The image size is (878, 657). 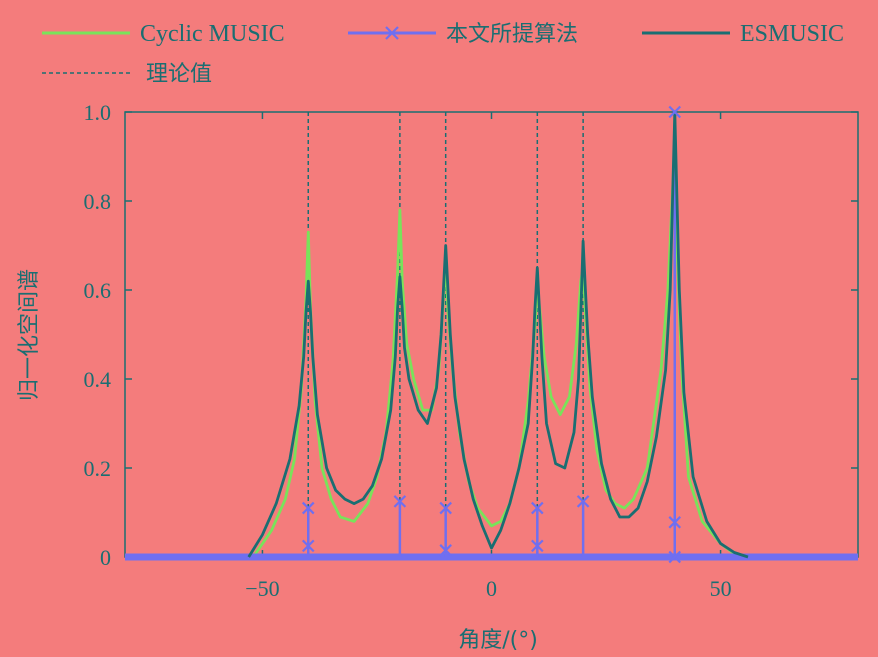 What do you see at coordinates (392, 33) in the screenshot?
I see `legend-marker-proposed` at bounding box center [392, 33].